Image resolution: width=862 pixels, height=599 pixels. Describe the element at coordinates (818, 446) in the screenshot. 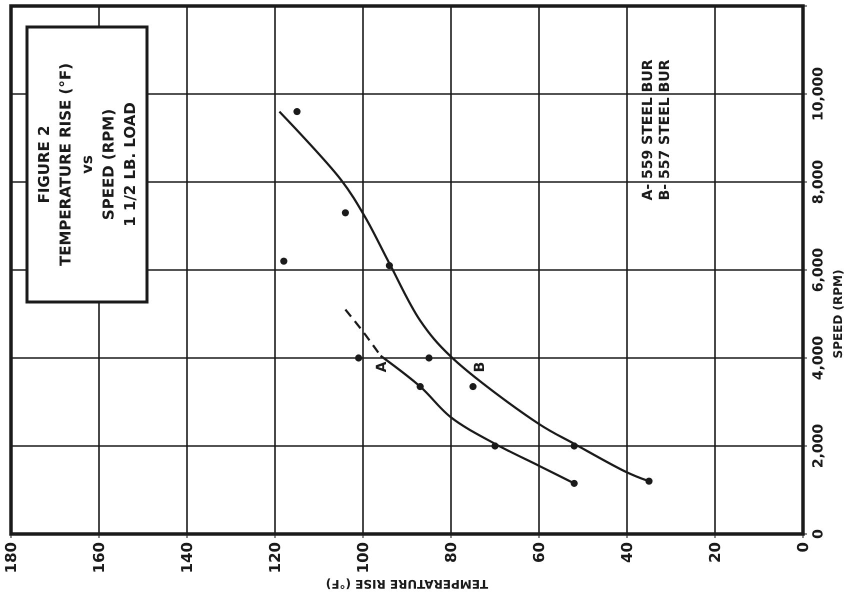

I see `y-tick-label: 2,000` at that location.